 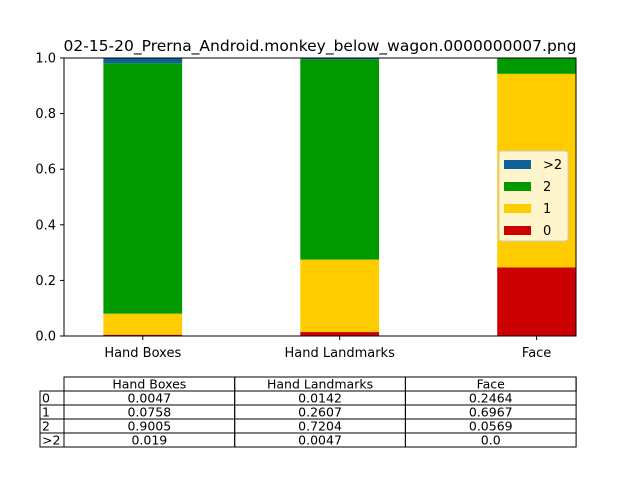 I want to click on y-tick-label: 0.4, so click(x=45, y=225).